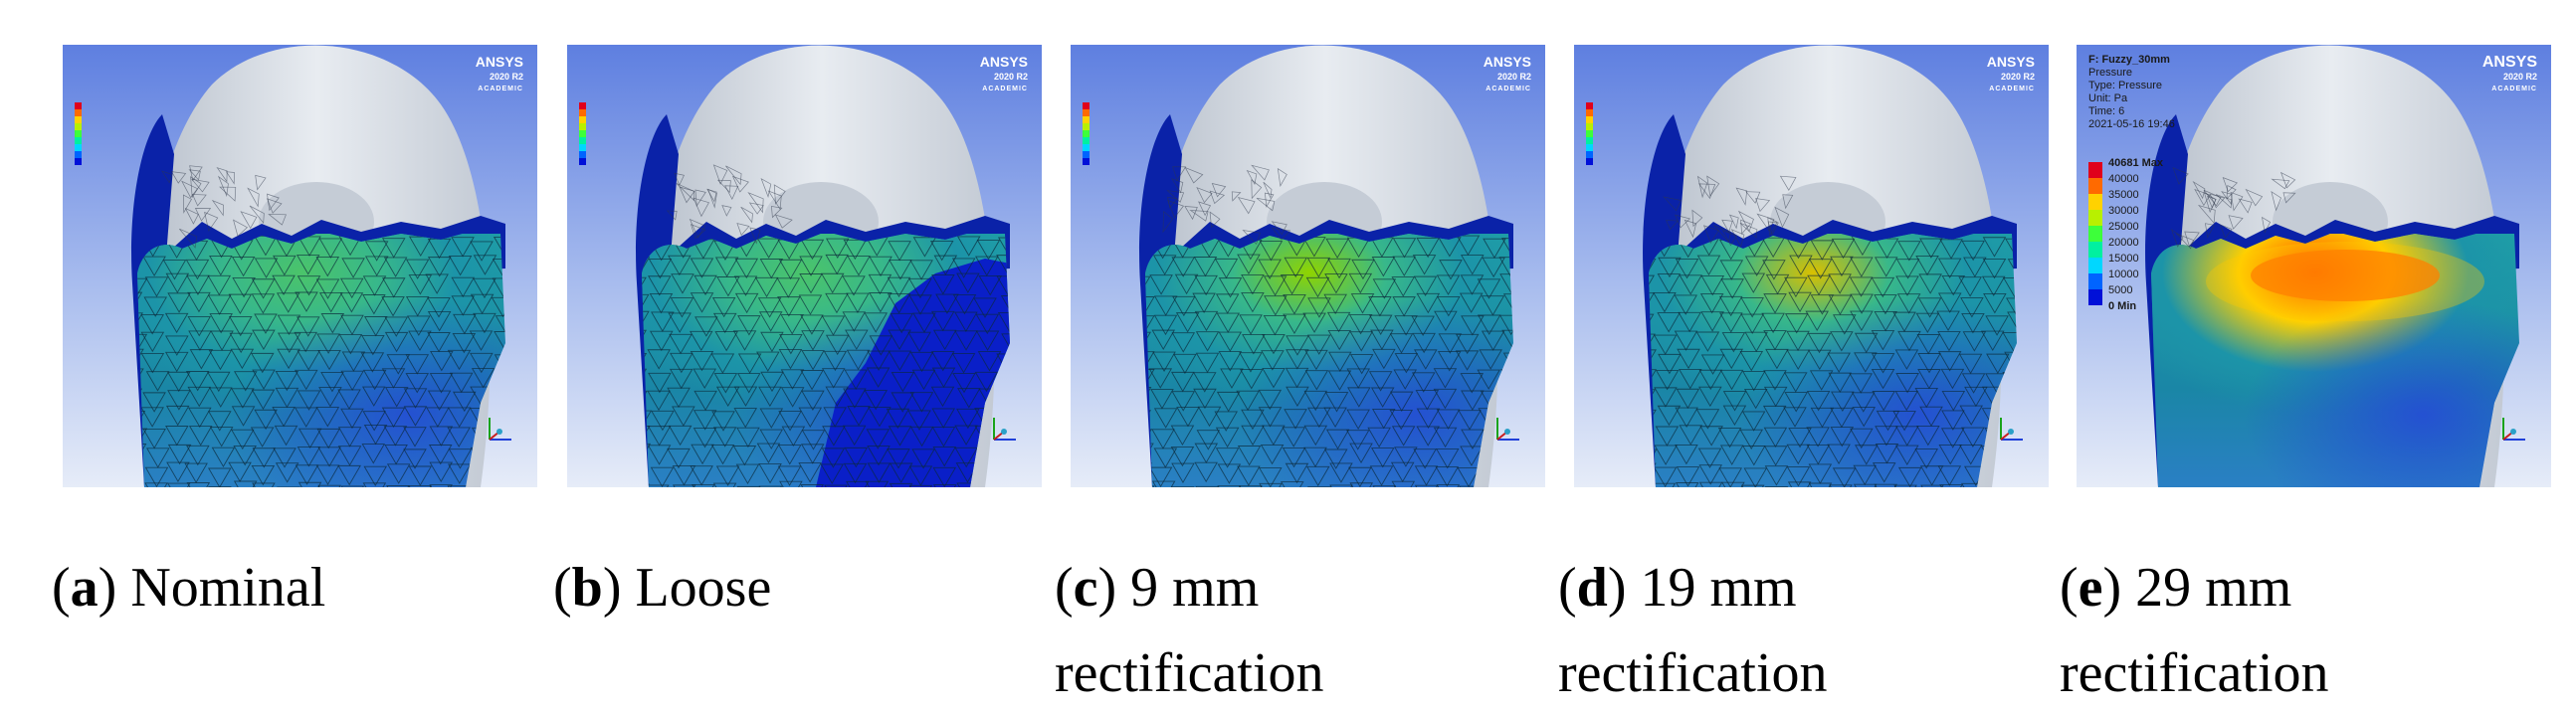 This screenshot has height=716, width=2576. I want to click on legend-tick: 25000, so click(2123, 227).